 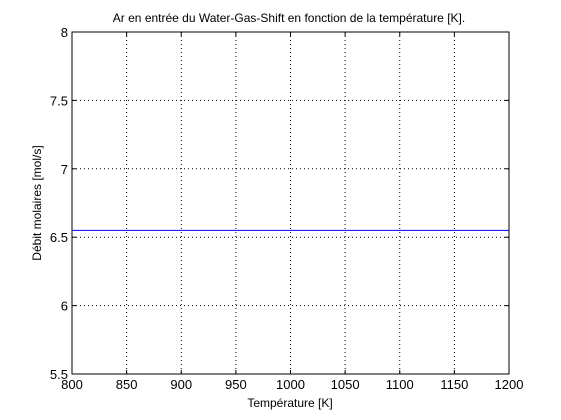 What do you see at coordinates (64, 169) in the screenshot?
I see `y-tick-label: 7` at bounding box center [64, 169].